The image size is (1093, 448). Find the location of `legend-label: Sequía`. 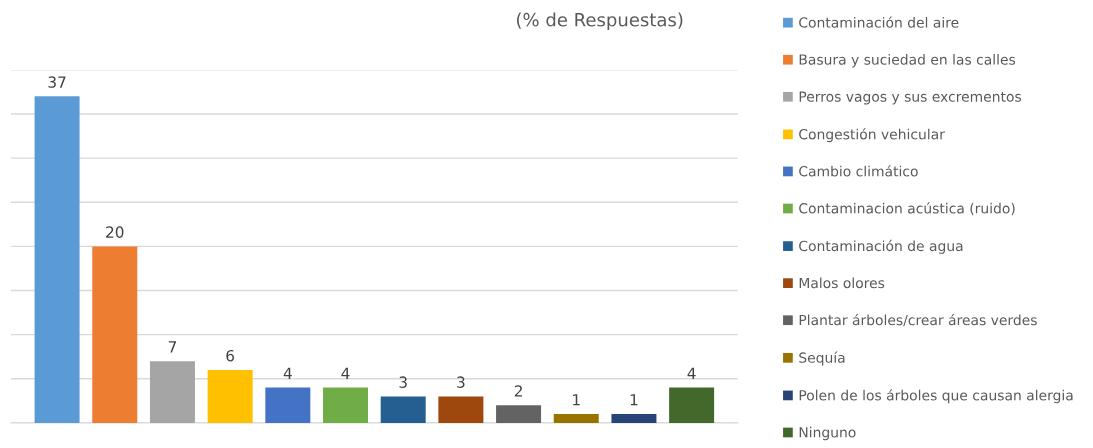

legend-label: Sequía is located at coordinates (822, 358).